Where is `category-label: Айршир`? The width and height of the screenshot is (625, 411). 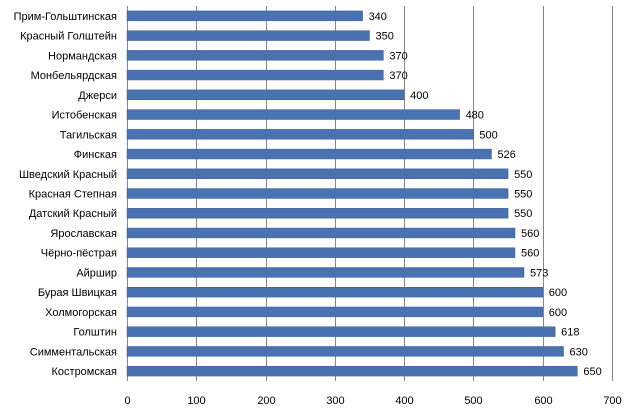
category-label: Айршир is located at coordinates (96, 273).